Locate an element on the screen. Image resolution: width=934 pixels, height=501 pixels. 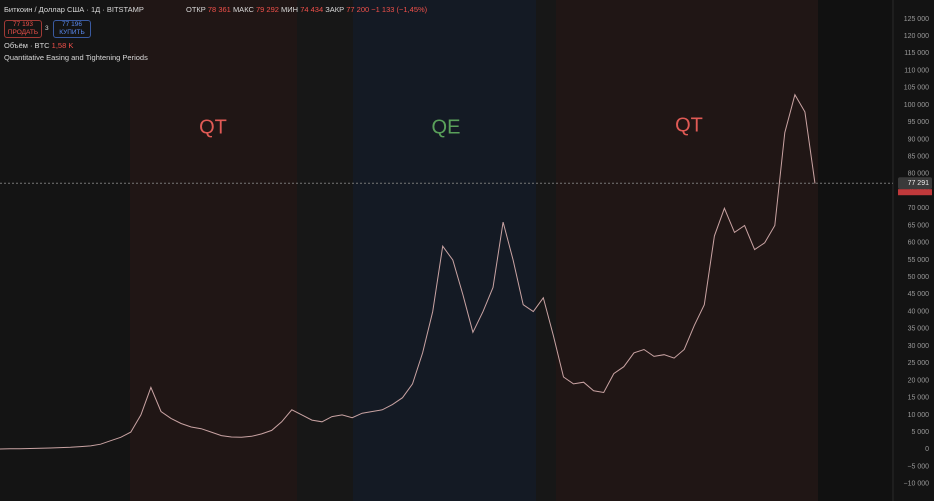
y-tick-label: 100 000 is located at coordinates (916, 105).